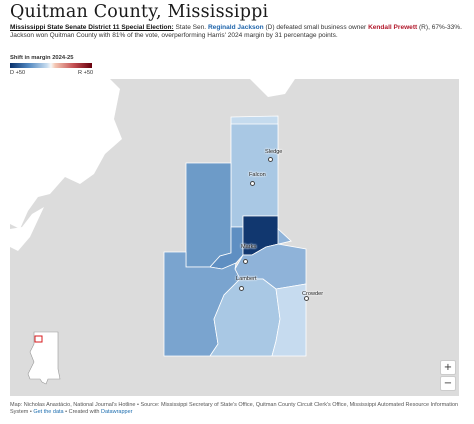 The width and height of the screenshot is (474, 424). I want to click on land-shape-west, so click(66, 154).